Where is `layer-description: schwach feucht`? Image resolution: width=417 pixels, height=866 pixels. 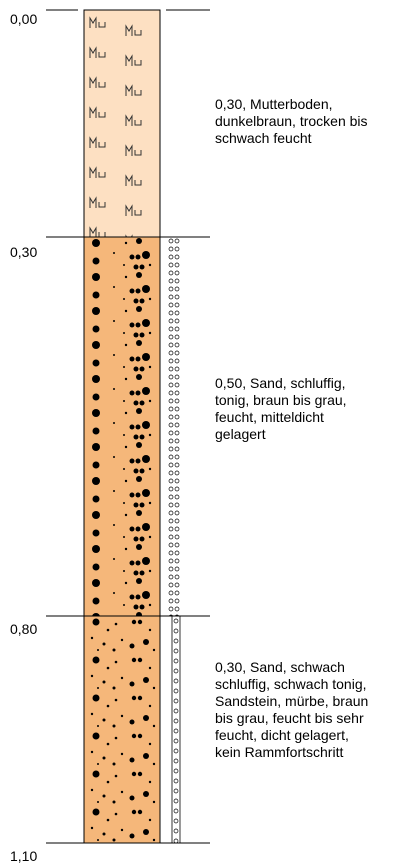
layer-description: schwach feucht is located at coordinates (263, 138).